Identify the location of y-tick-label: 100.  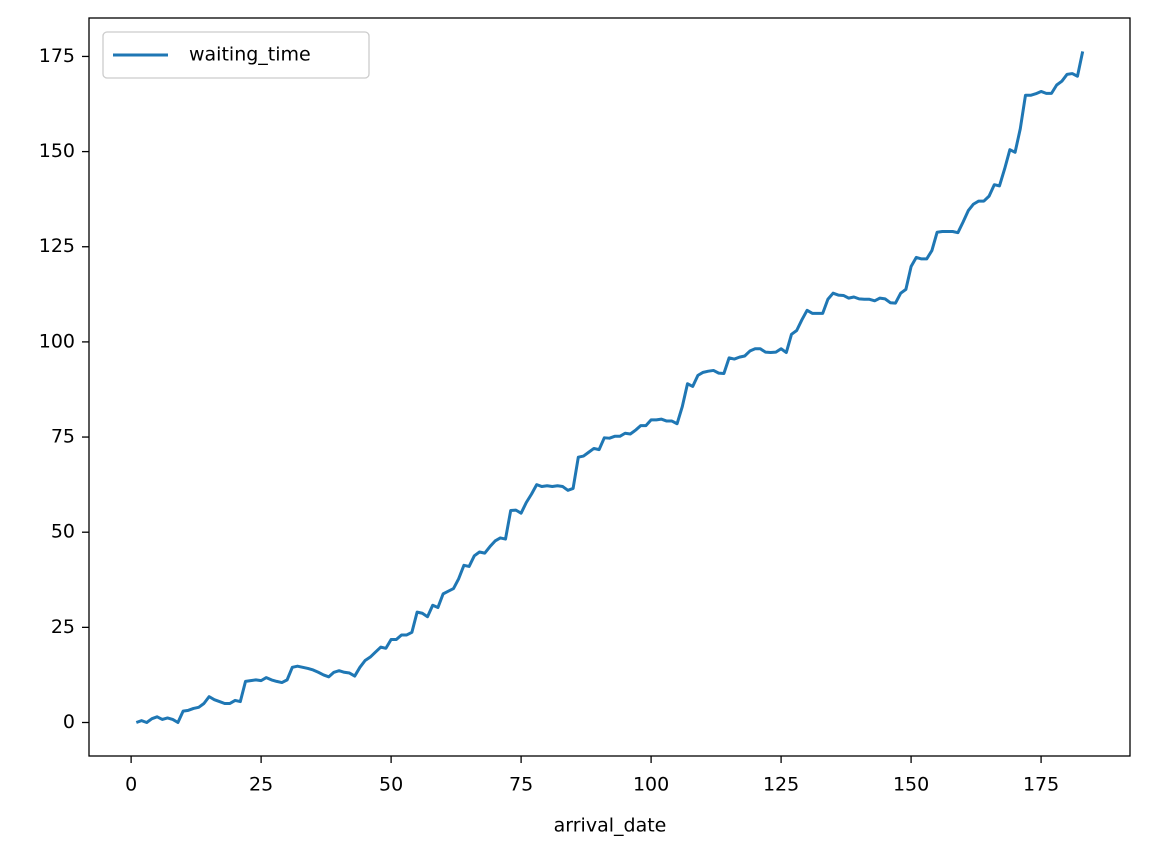
(57, 341).